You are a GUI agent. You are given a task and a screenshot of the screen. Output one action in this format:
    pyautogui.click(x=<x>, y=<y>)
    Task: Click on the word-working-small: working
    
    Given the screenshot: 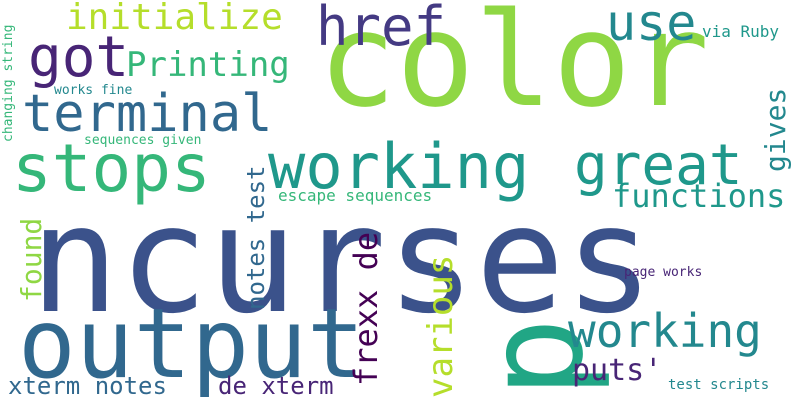 What is the action you would take?
    pyautogui.click(x=665, y=331)
    